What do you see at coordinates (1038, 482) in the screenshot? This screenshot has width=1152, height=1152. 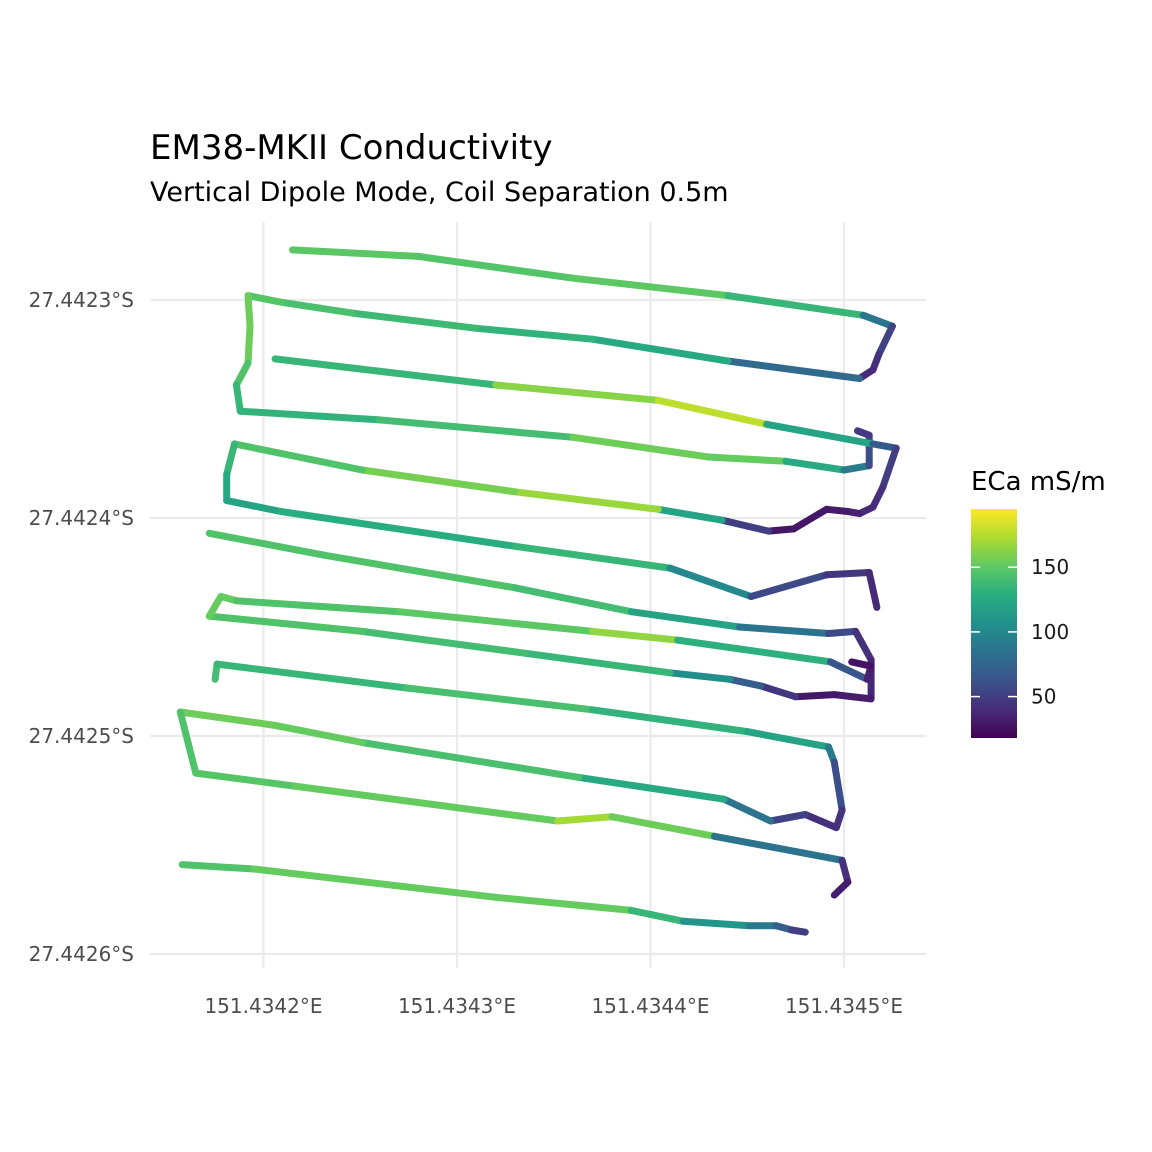 I see `legend-title: ECa mS/m` at bounding box center [1038, 482].